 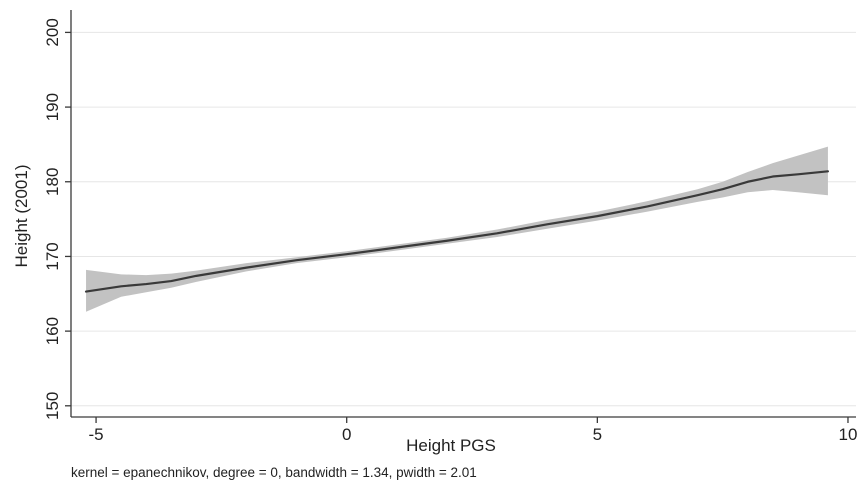 What do you see at coordinates (346, 434) in the screenshot?
I see `x-tick-label-0: 0` at bounding box center [346, 434].